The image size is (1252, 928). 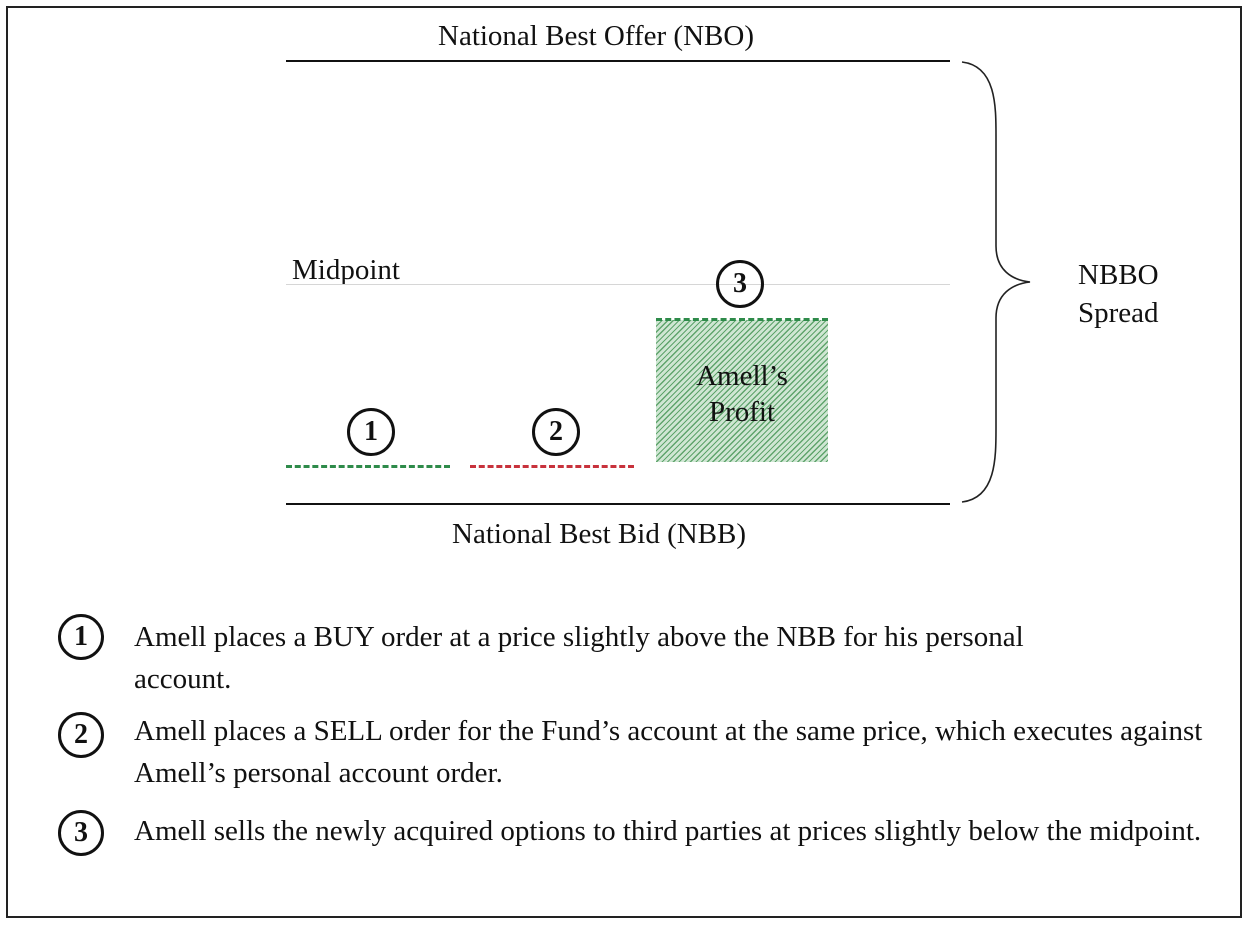 I want to click on step-2-marker: 2, so click(x=556, y=432).